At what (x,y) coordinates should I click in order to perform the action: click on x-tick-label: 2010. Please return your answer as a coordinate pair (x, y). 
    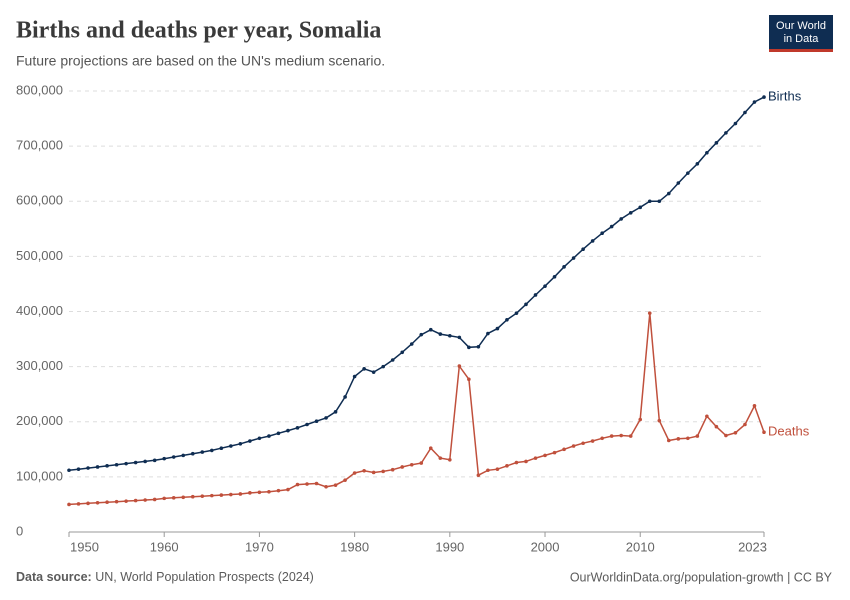
    Looking at the image, I should click on (640, 546).